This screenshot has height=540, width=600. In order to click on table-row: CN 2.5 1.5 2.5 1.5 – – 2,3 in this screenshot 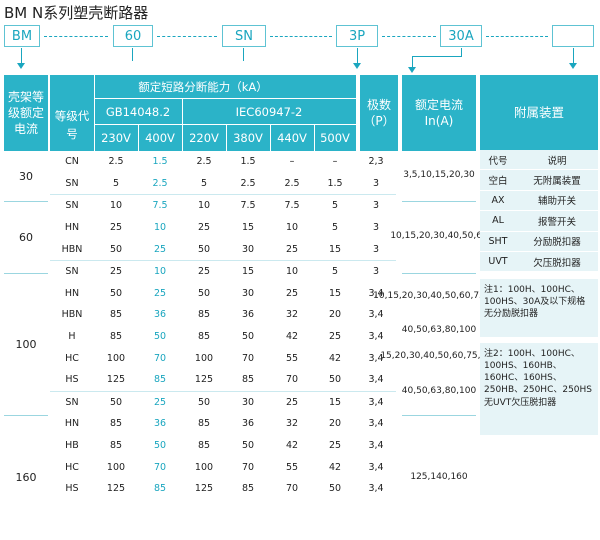, I will do `click(223, 162)`.